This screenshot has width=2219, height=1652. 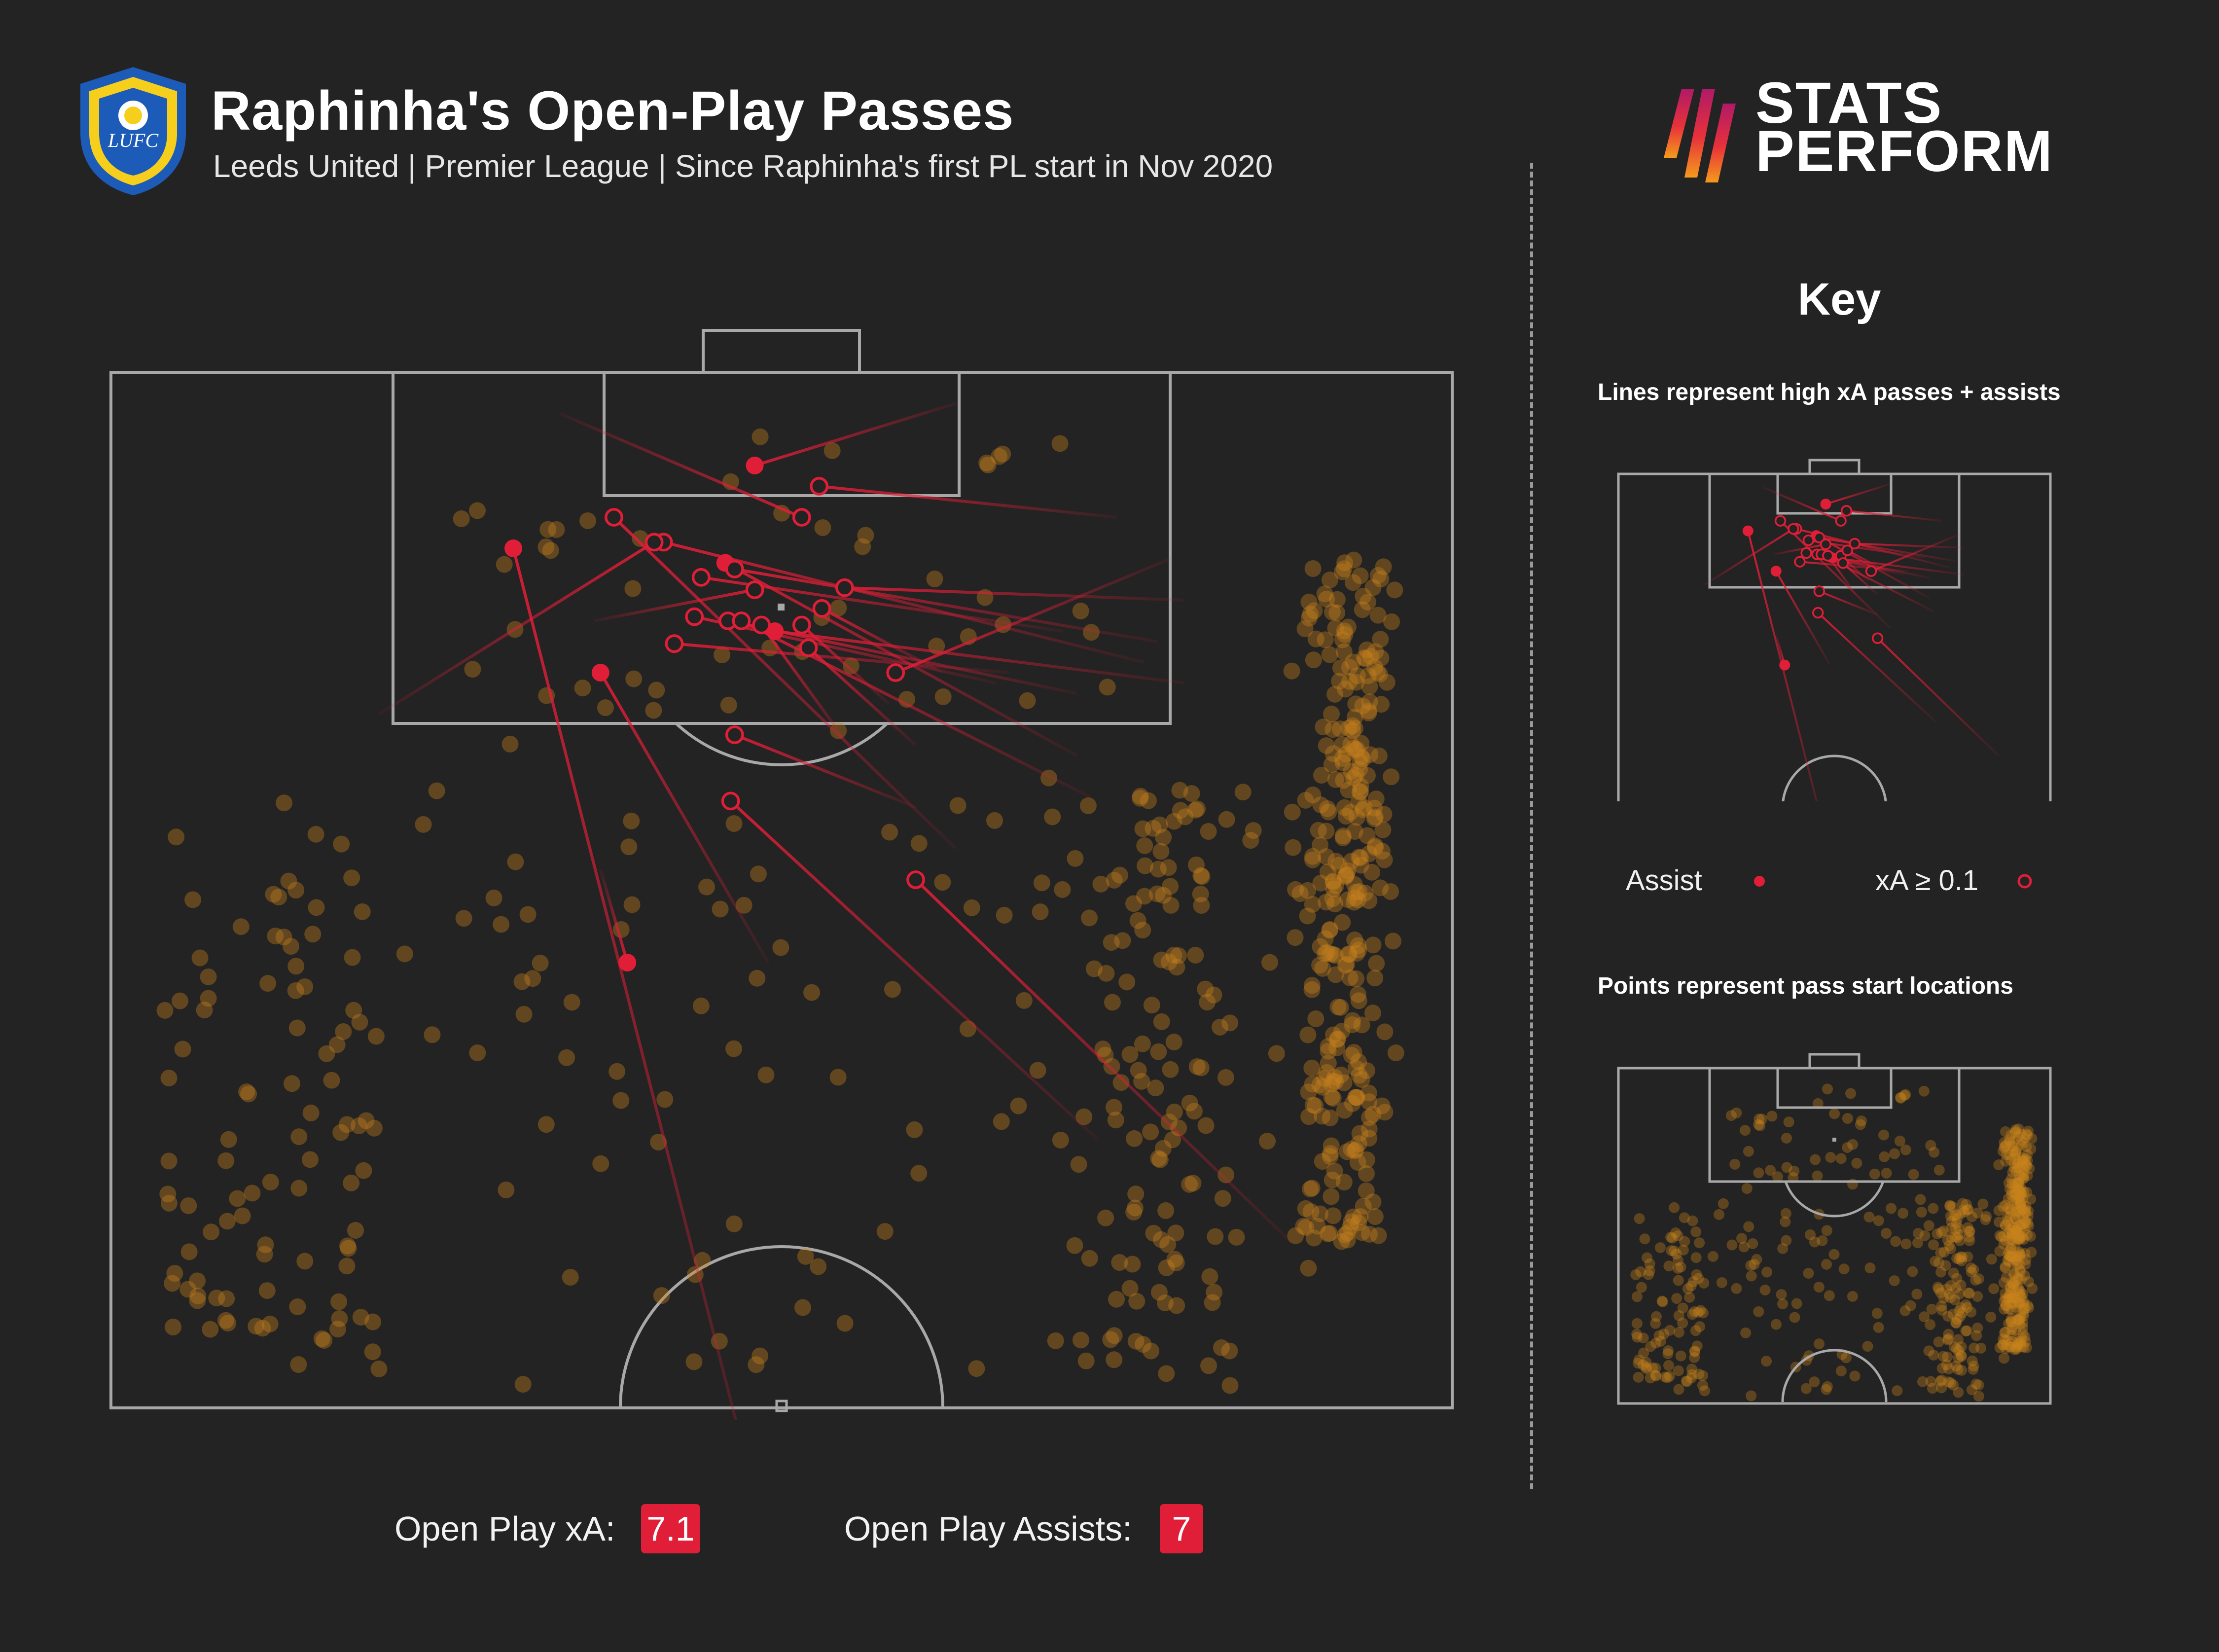 I want to click on assist-pass-line, so click(x=625, y=984).